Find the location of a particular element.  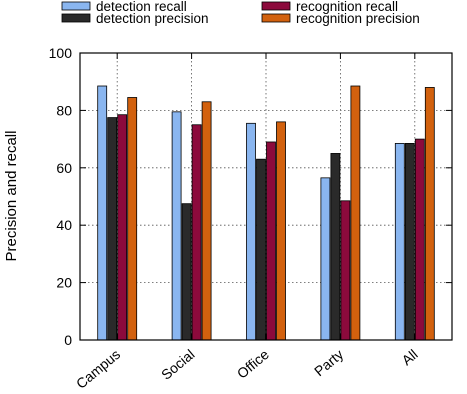

bar-detection-recall-social is located at coordinates (176, 226).